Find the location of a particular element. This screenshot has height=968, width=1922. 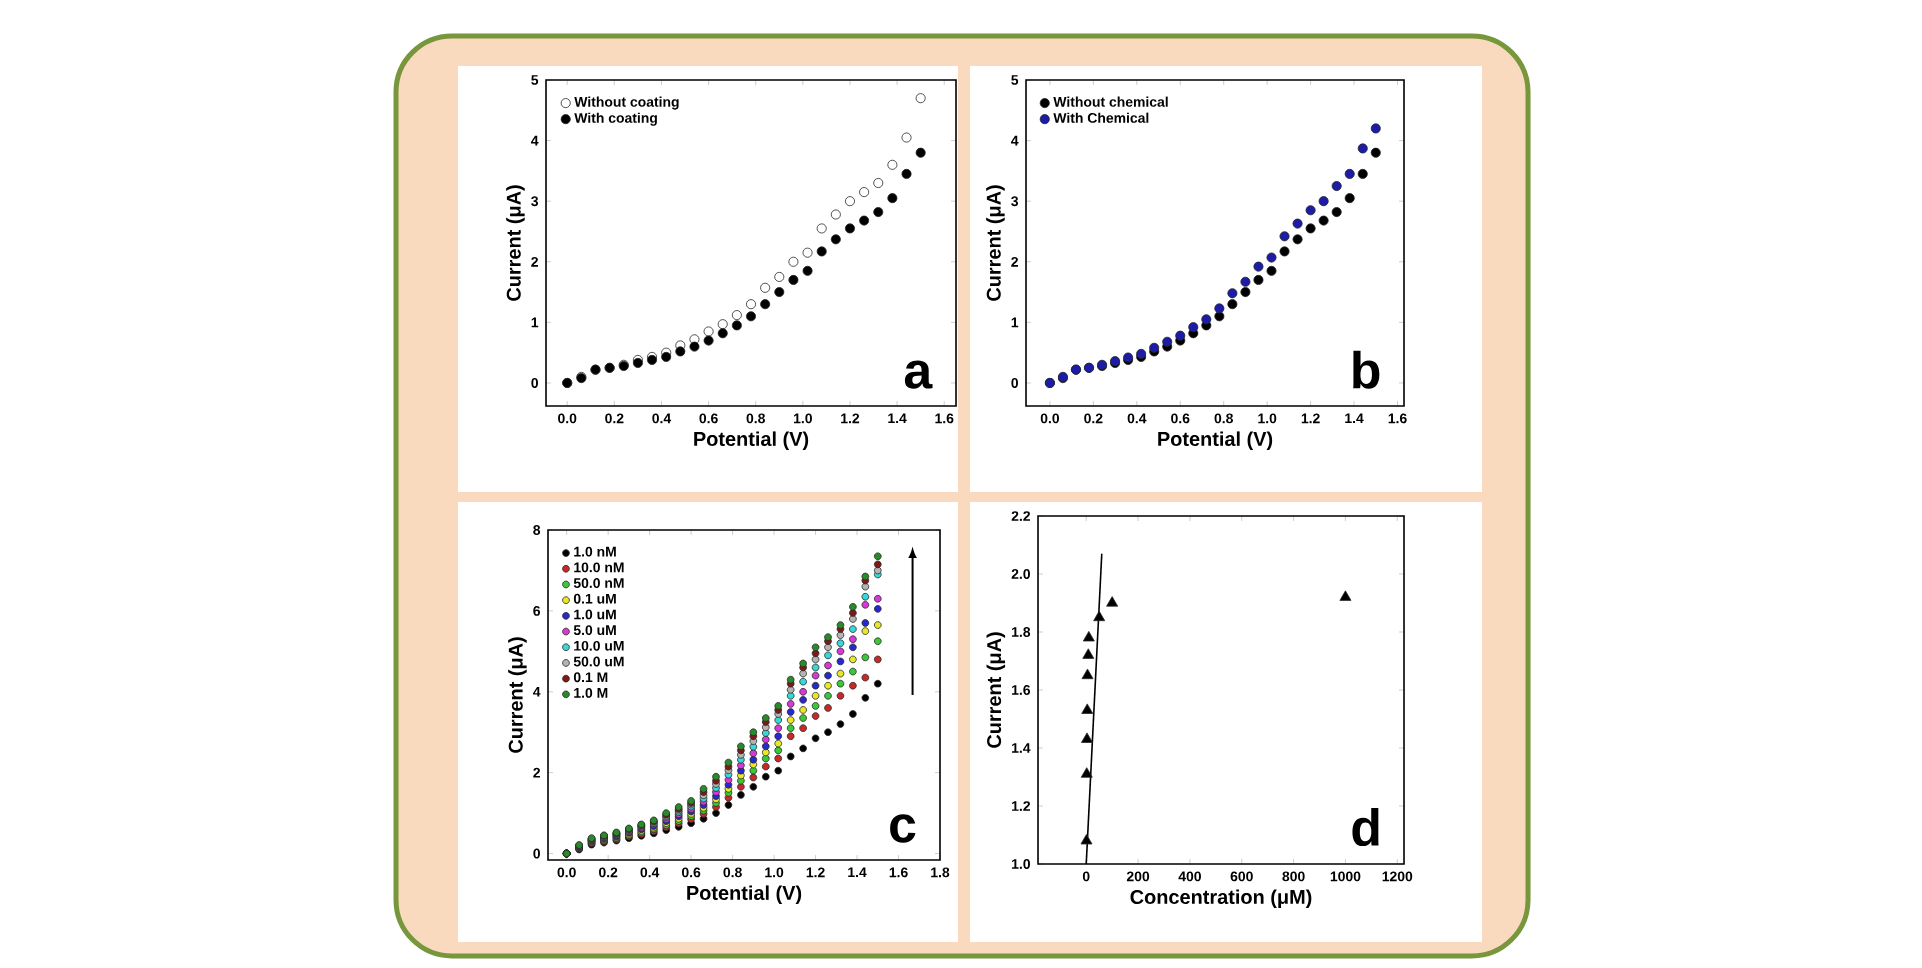

annotation: a is located at coordinates (918, 374).